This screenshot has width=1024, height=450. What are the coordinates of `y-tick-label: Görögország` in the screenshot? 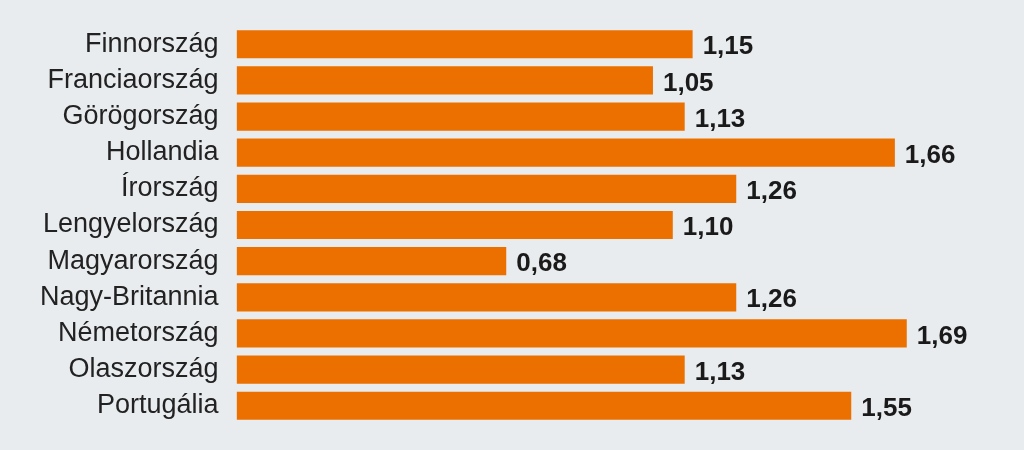 It's located at (140, 115).